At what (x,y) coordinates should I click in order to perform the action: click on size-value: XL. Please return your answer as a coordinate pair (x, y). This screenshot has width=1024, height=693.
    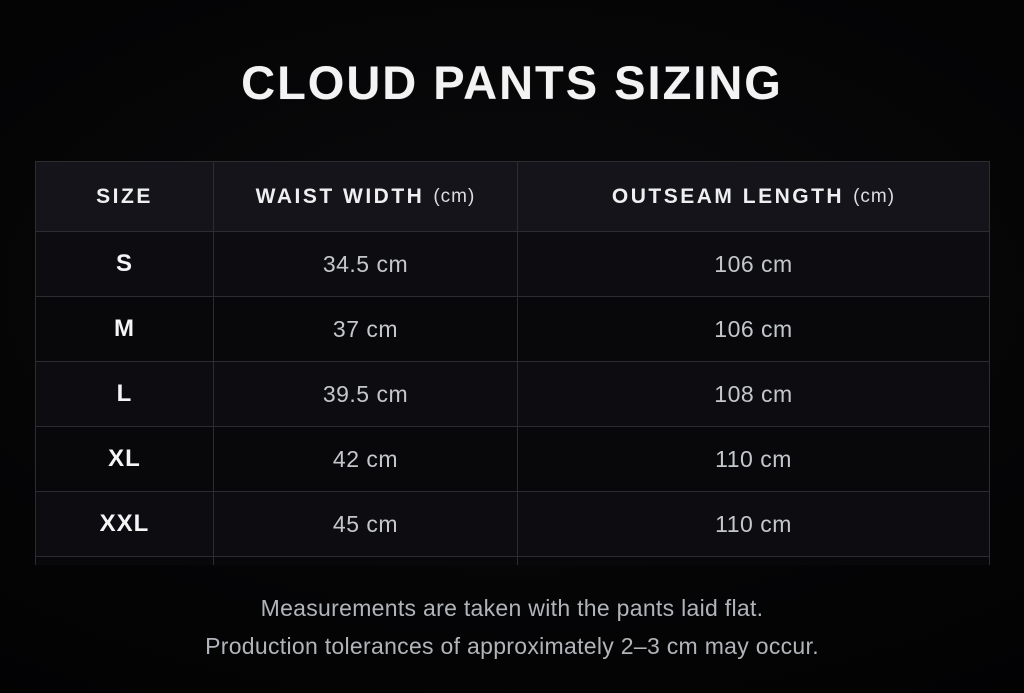
    Looking at the image, I should click on (124, 458).